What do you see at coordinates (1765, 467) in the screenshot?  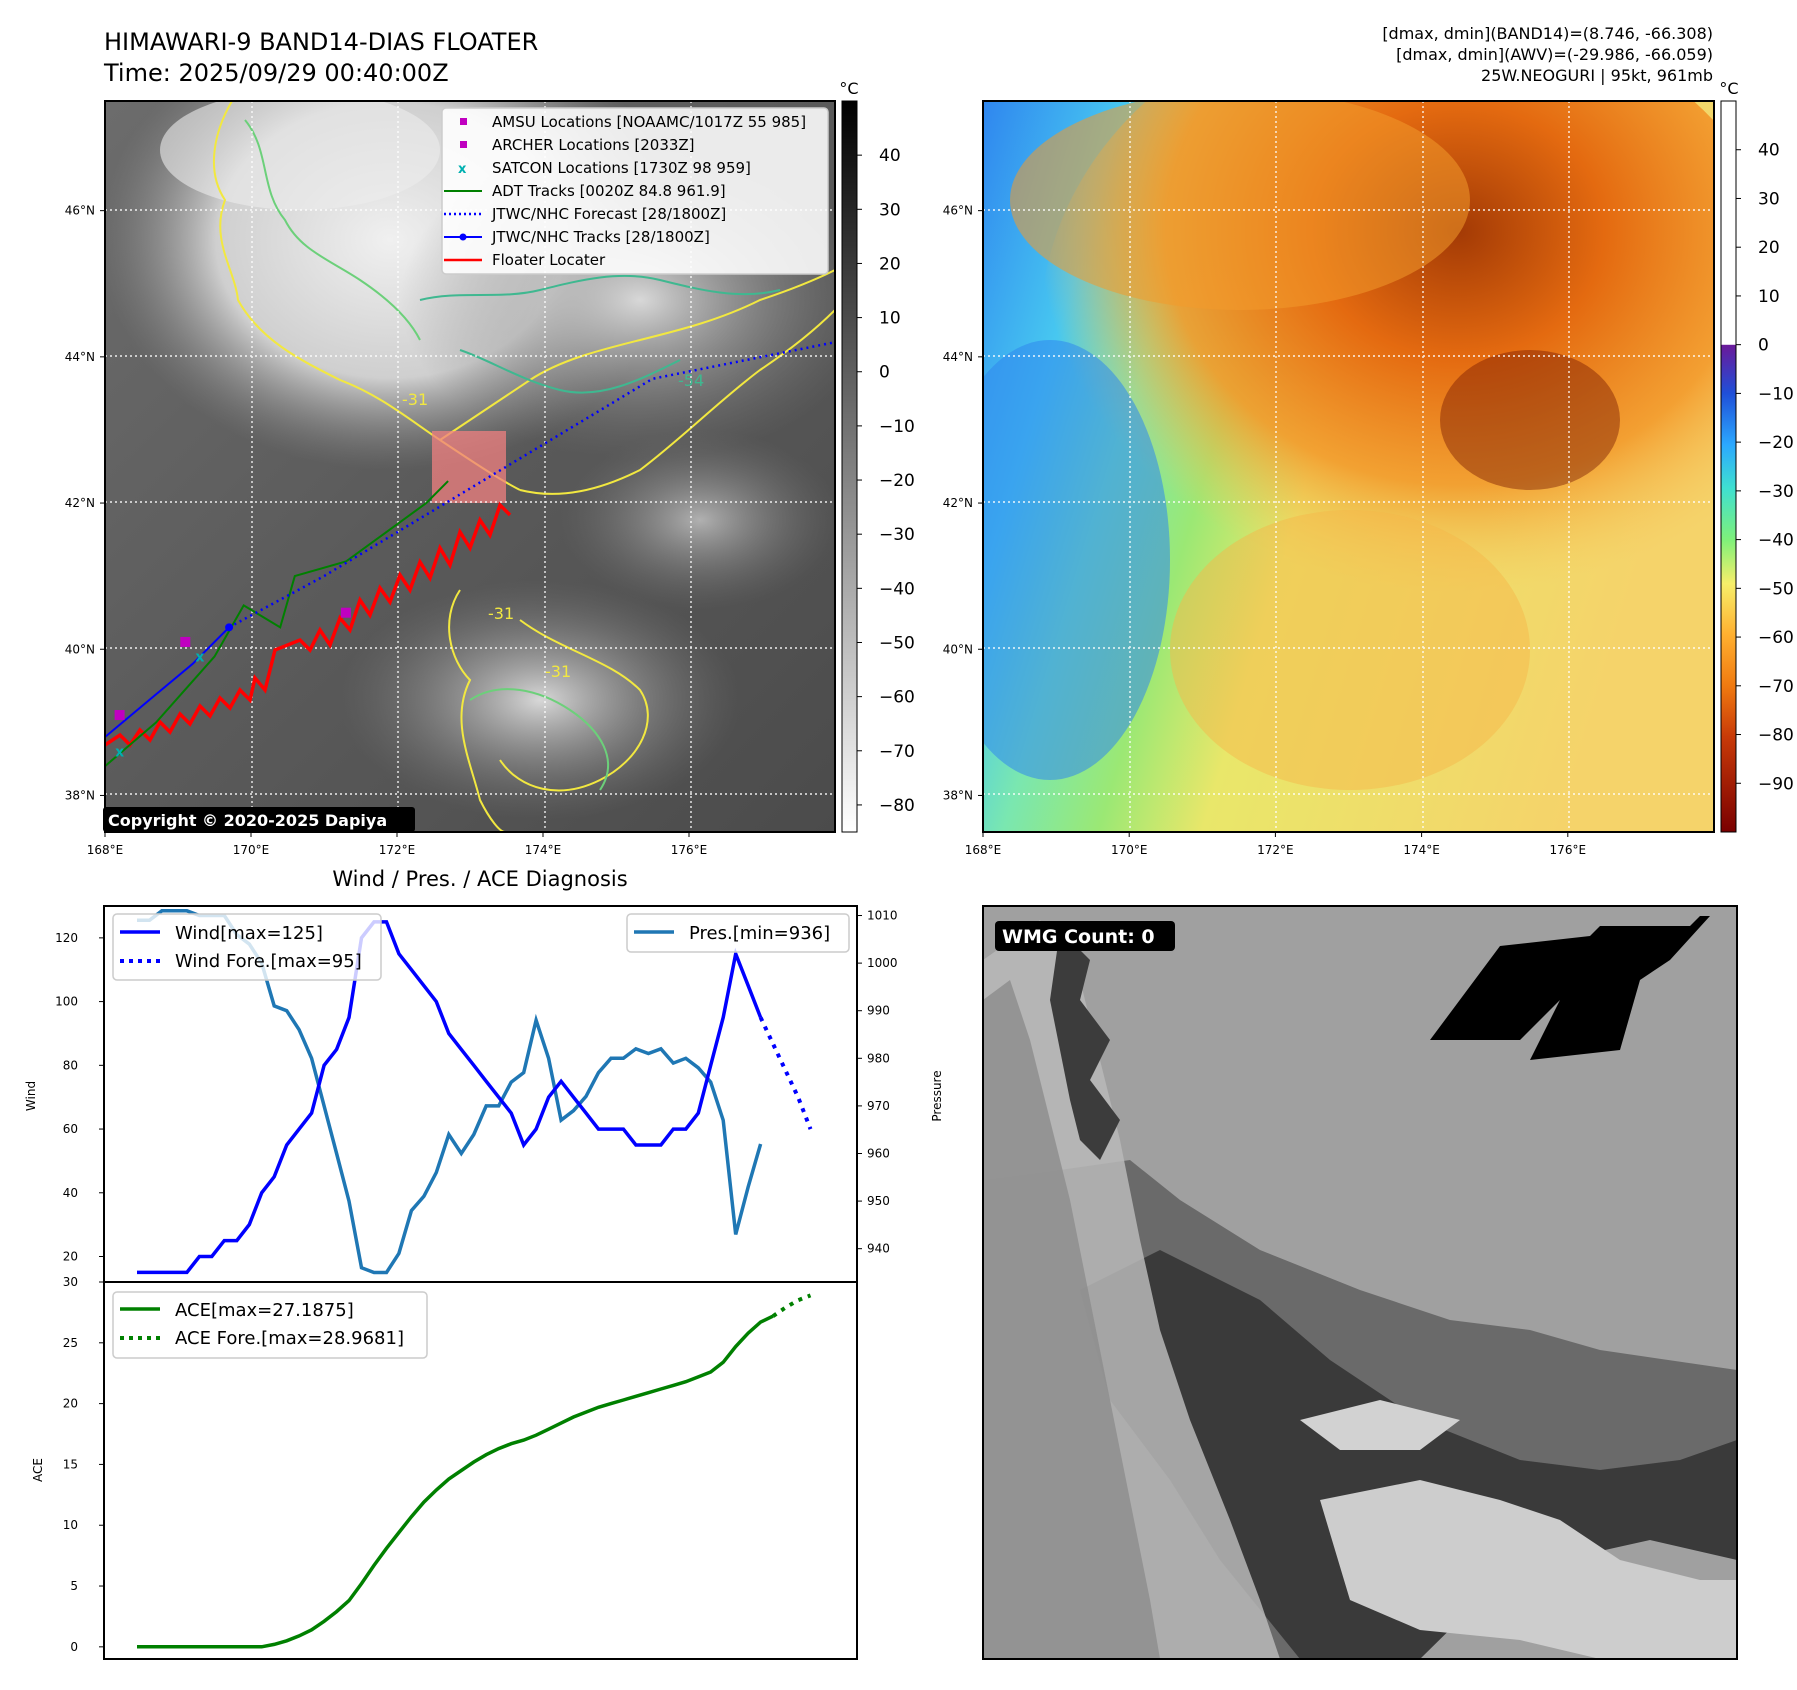 I see `awv-colorbar-ticks: 40 30 20 10 0 −10 −20 −30 −40 −50 −60 −70 −80 −90` at bounding box center [1765, 467].